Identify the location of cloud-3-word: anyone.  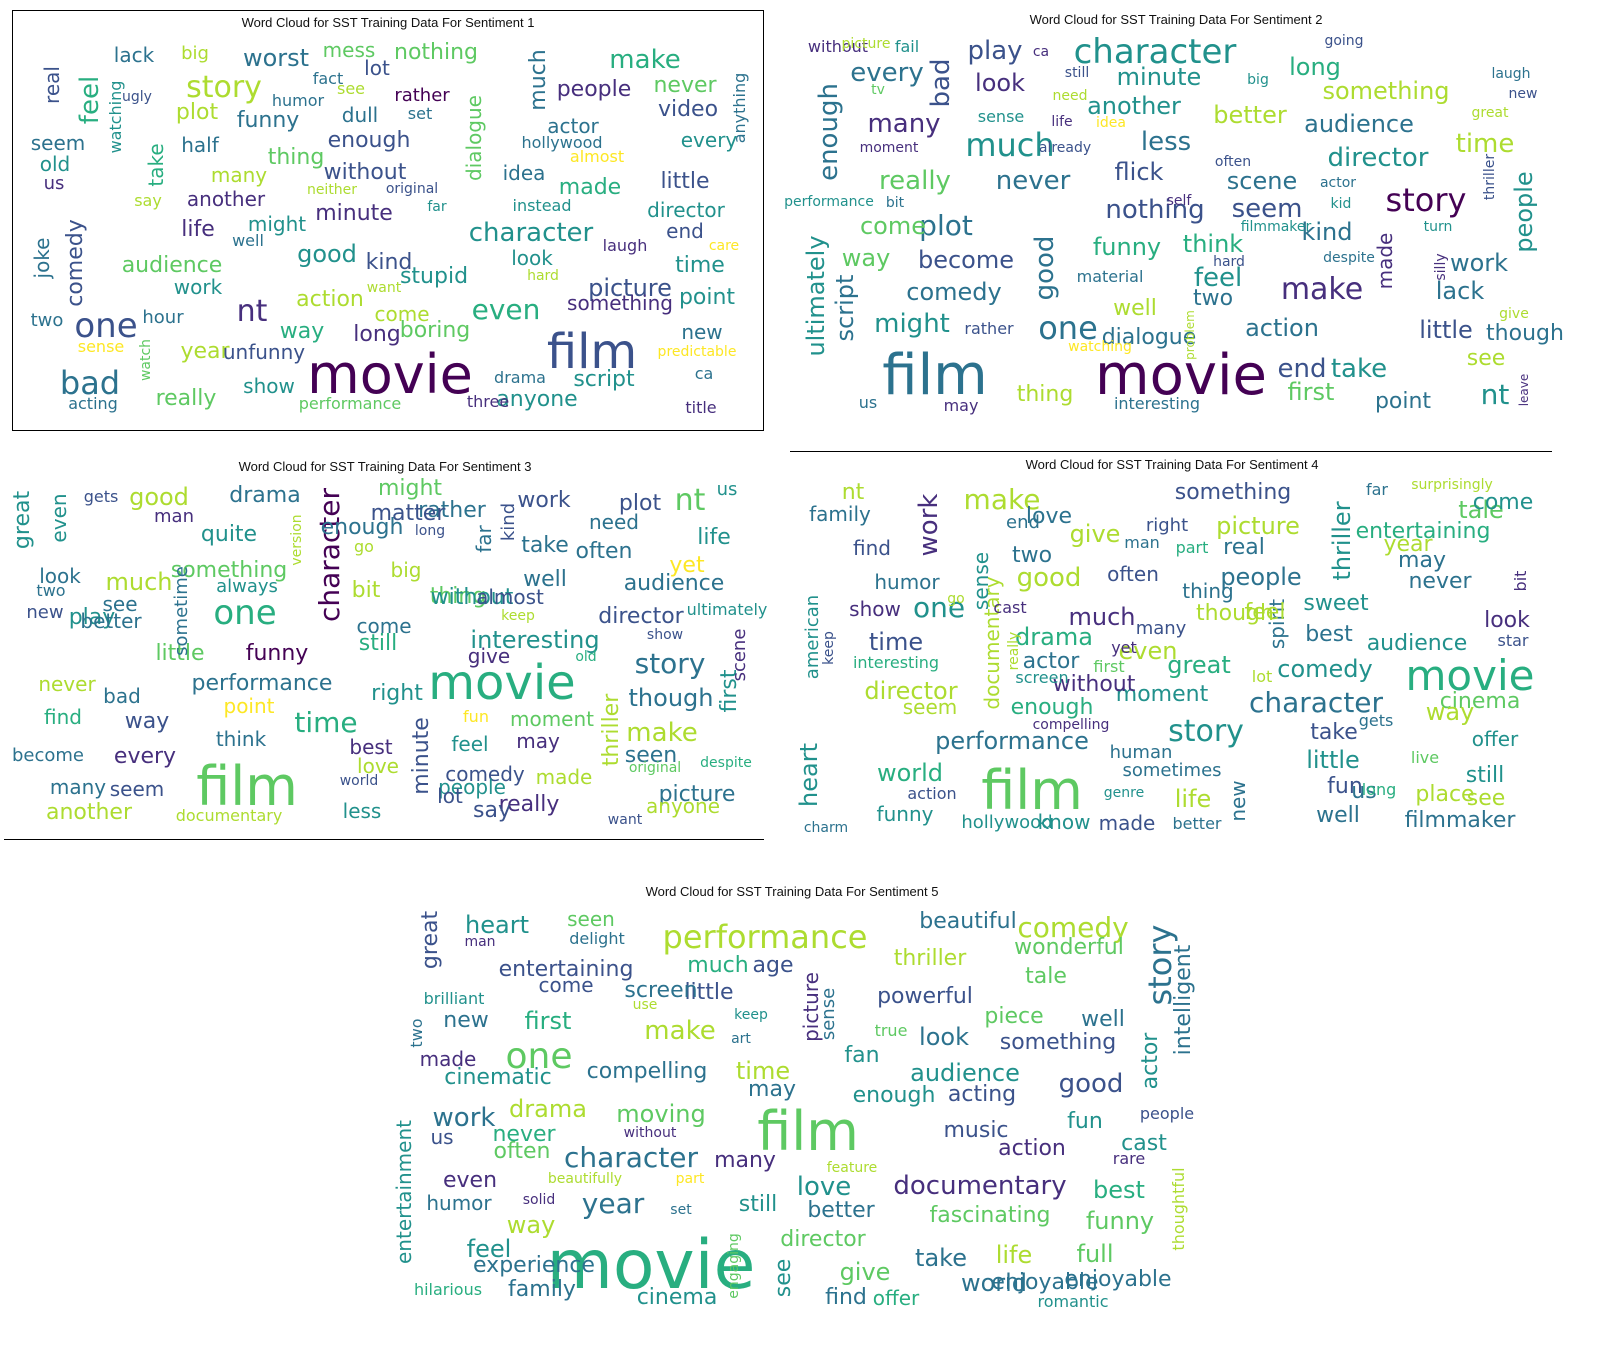
(683, 806).